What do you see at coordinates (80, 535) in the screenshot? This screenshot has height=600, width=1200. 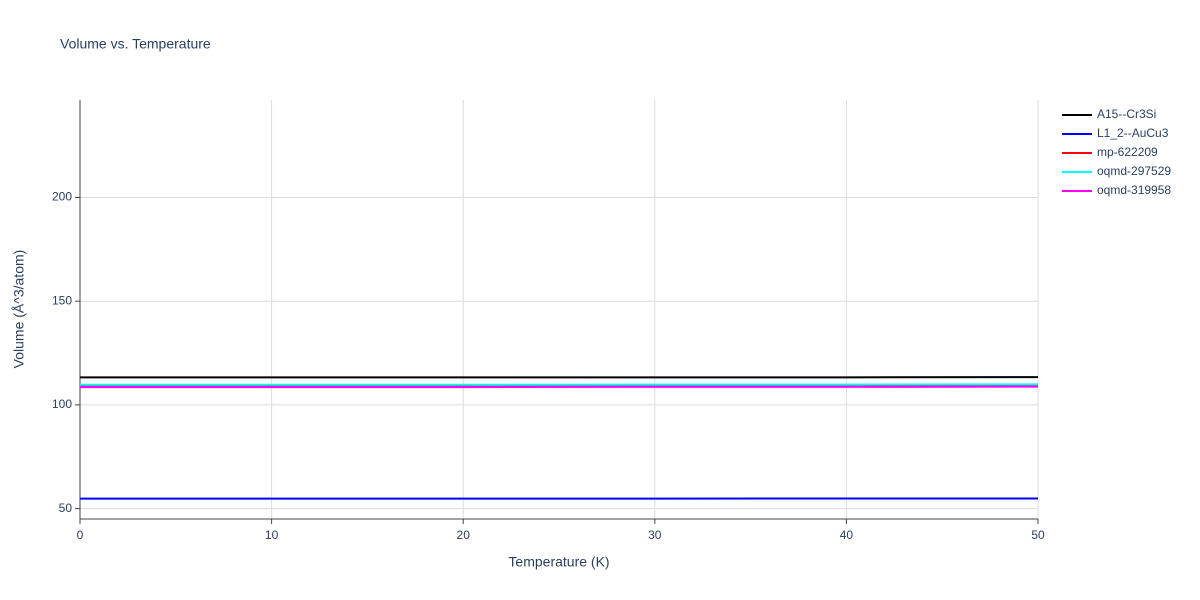 I see `x-tick-label: 0` at bounding box center [80, 535].